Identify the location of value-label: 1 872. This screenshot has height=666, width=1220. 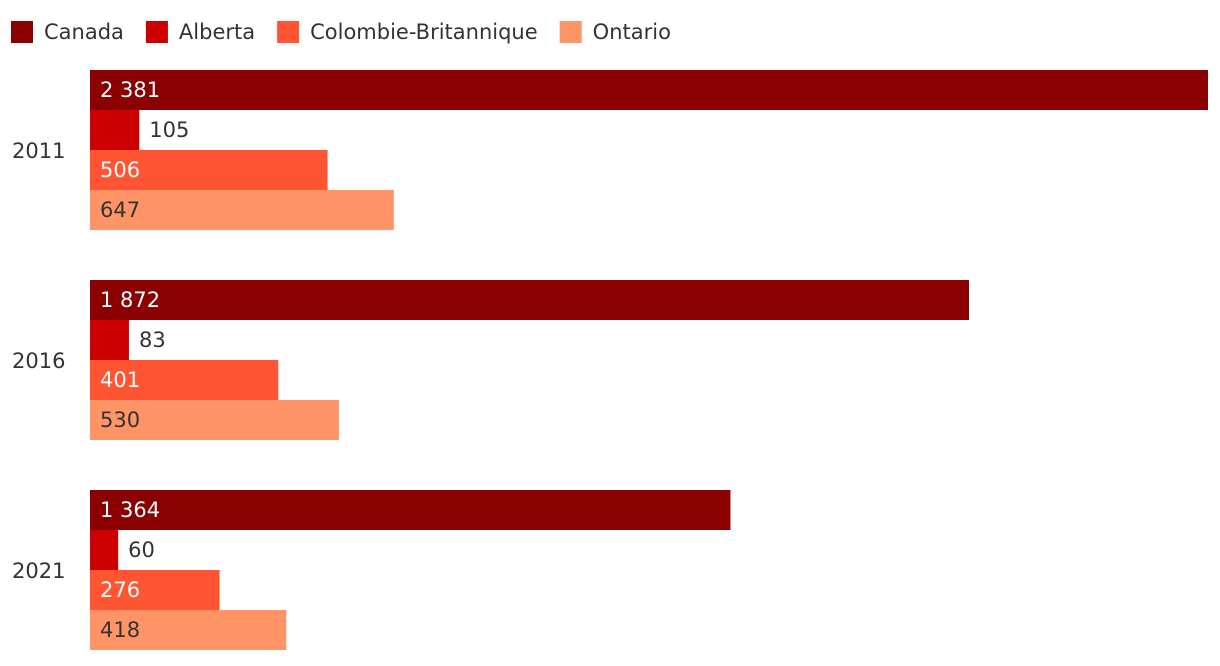
(130, 300).